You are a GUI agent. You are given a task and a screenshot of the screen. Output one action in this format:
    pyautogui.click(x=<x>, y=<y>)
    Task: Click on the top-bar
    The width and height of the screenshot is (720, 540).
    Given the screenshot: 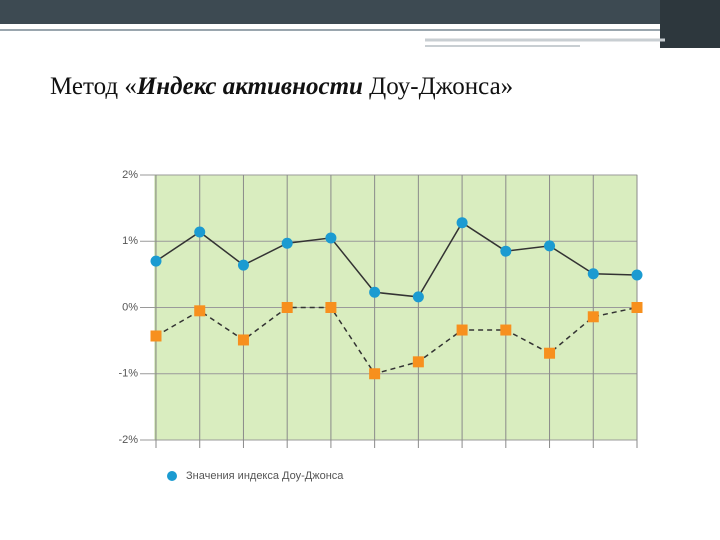 What is the action you would take?
    pyautogui.click(x=360, y=12)
    